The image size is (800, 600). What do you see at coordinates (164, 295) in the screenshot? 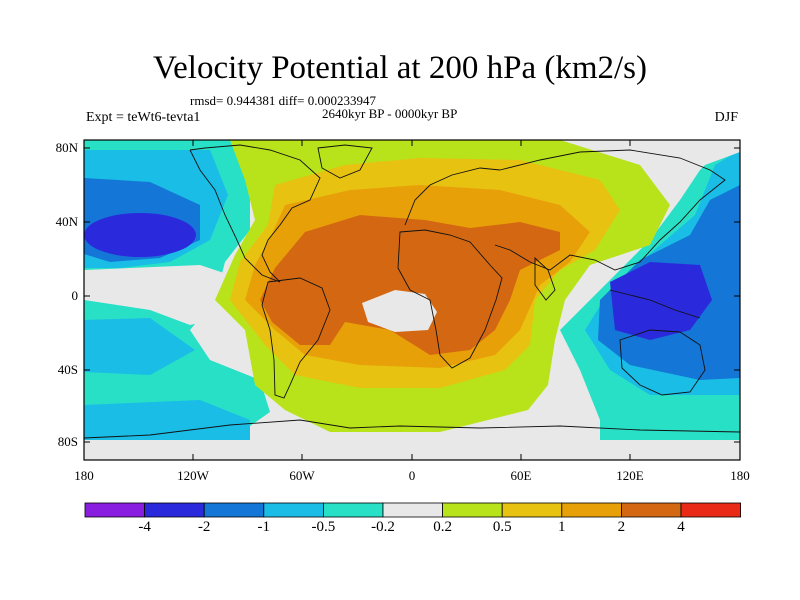
I see `contour-neutral-pacific` at bounding box center [164, 295].